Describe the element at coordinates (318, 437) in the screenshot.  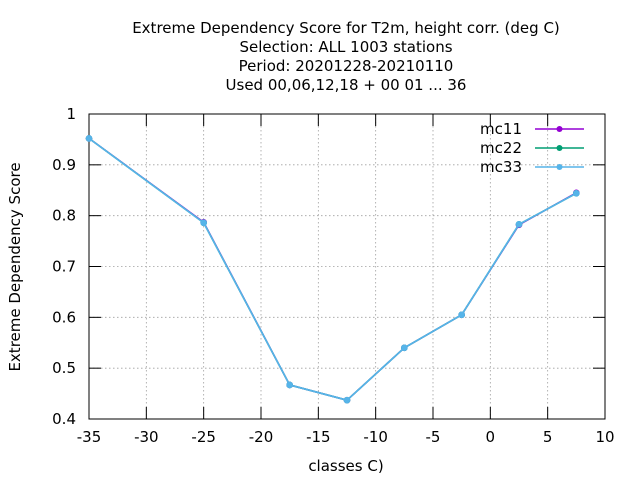
I see `x-tick-label: -15` at that location.